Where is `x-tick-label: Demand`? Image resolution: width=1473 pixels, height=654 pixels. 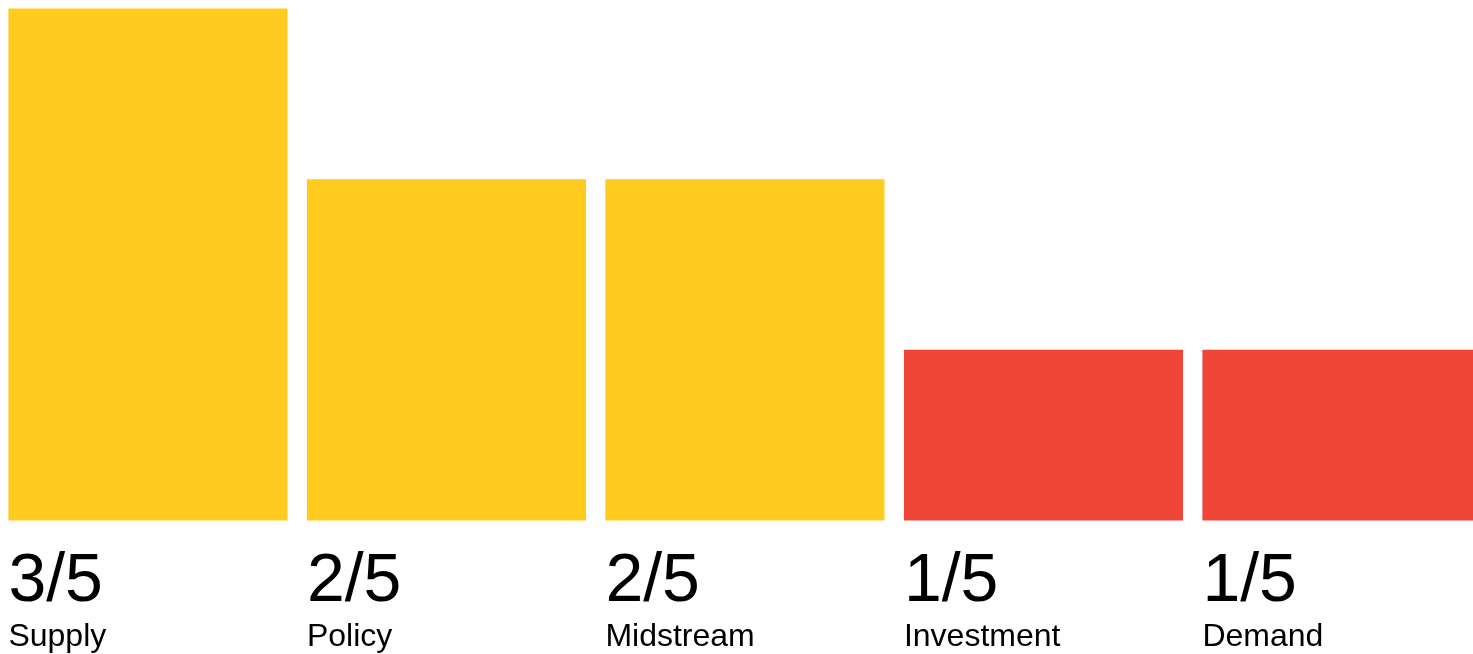 x-tick-label: Demand is located at coordinates (1263, 634).